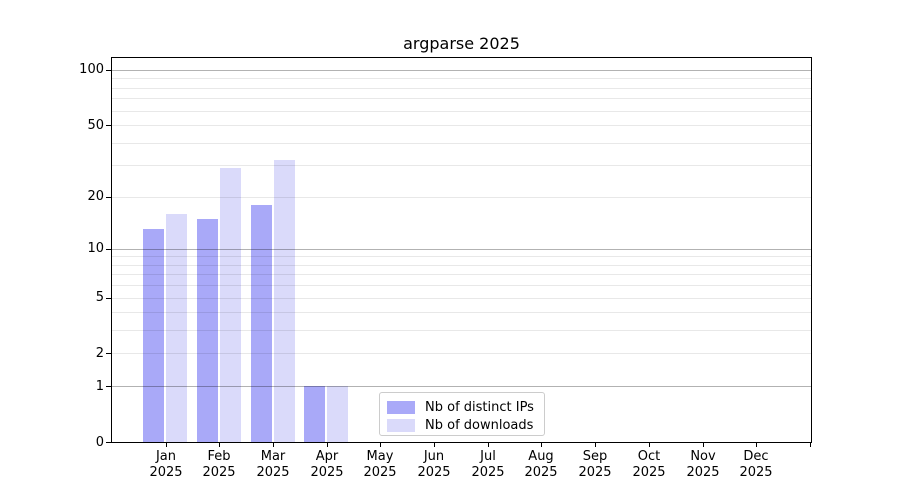  What do you see at coordinates (219, 464) in the screenshot?
I see `x-tick-label: Feb 2025` at bounding box center [219, 464].